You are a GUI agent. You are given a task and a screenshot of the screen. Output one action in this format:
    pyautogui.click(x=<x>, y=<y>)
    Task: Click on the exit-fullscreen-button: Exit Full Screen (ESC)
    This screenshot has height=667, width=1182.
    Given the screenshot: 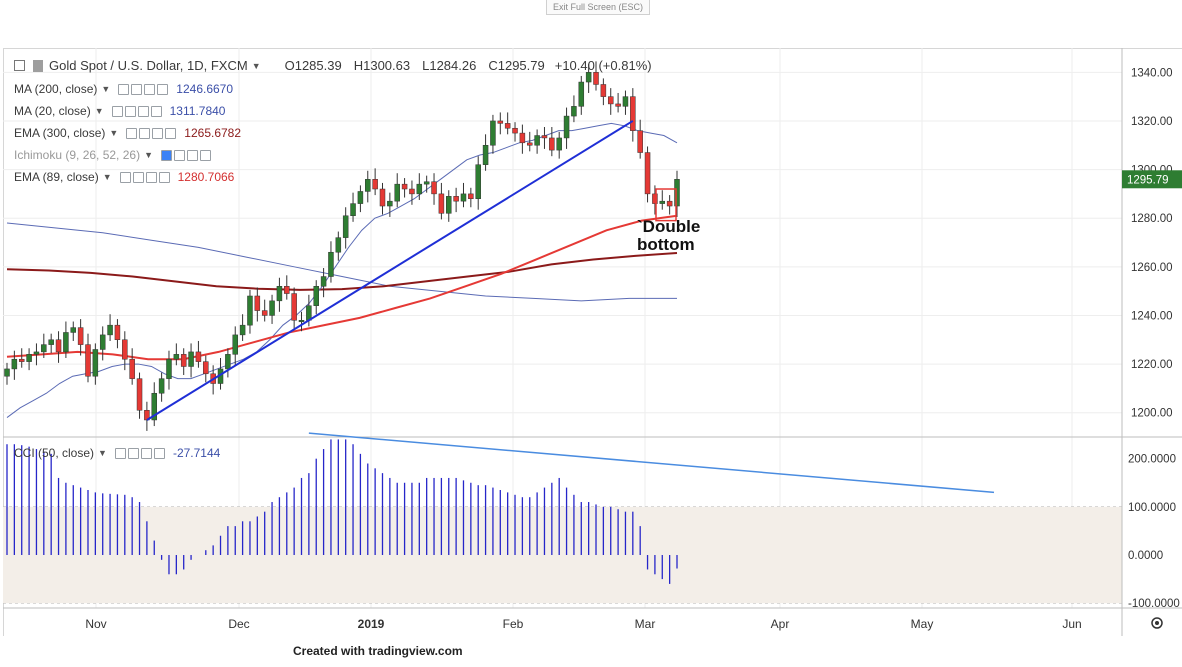 What is the action you would take?
    pyautogui.click(x=598, y=7)
    